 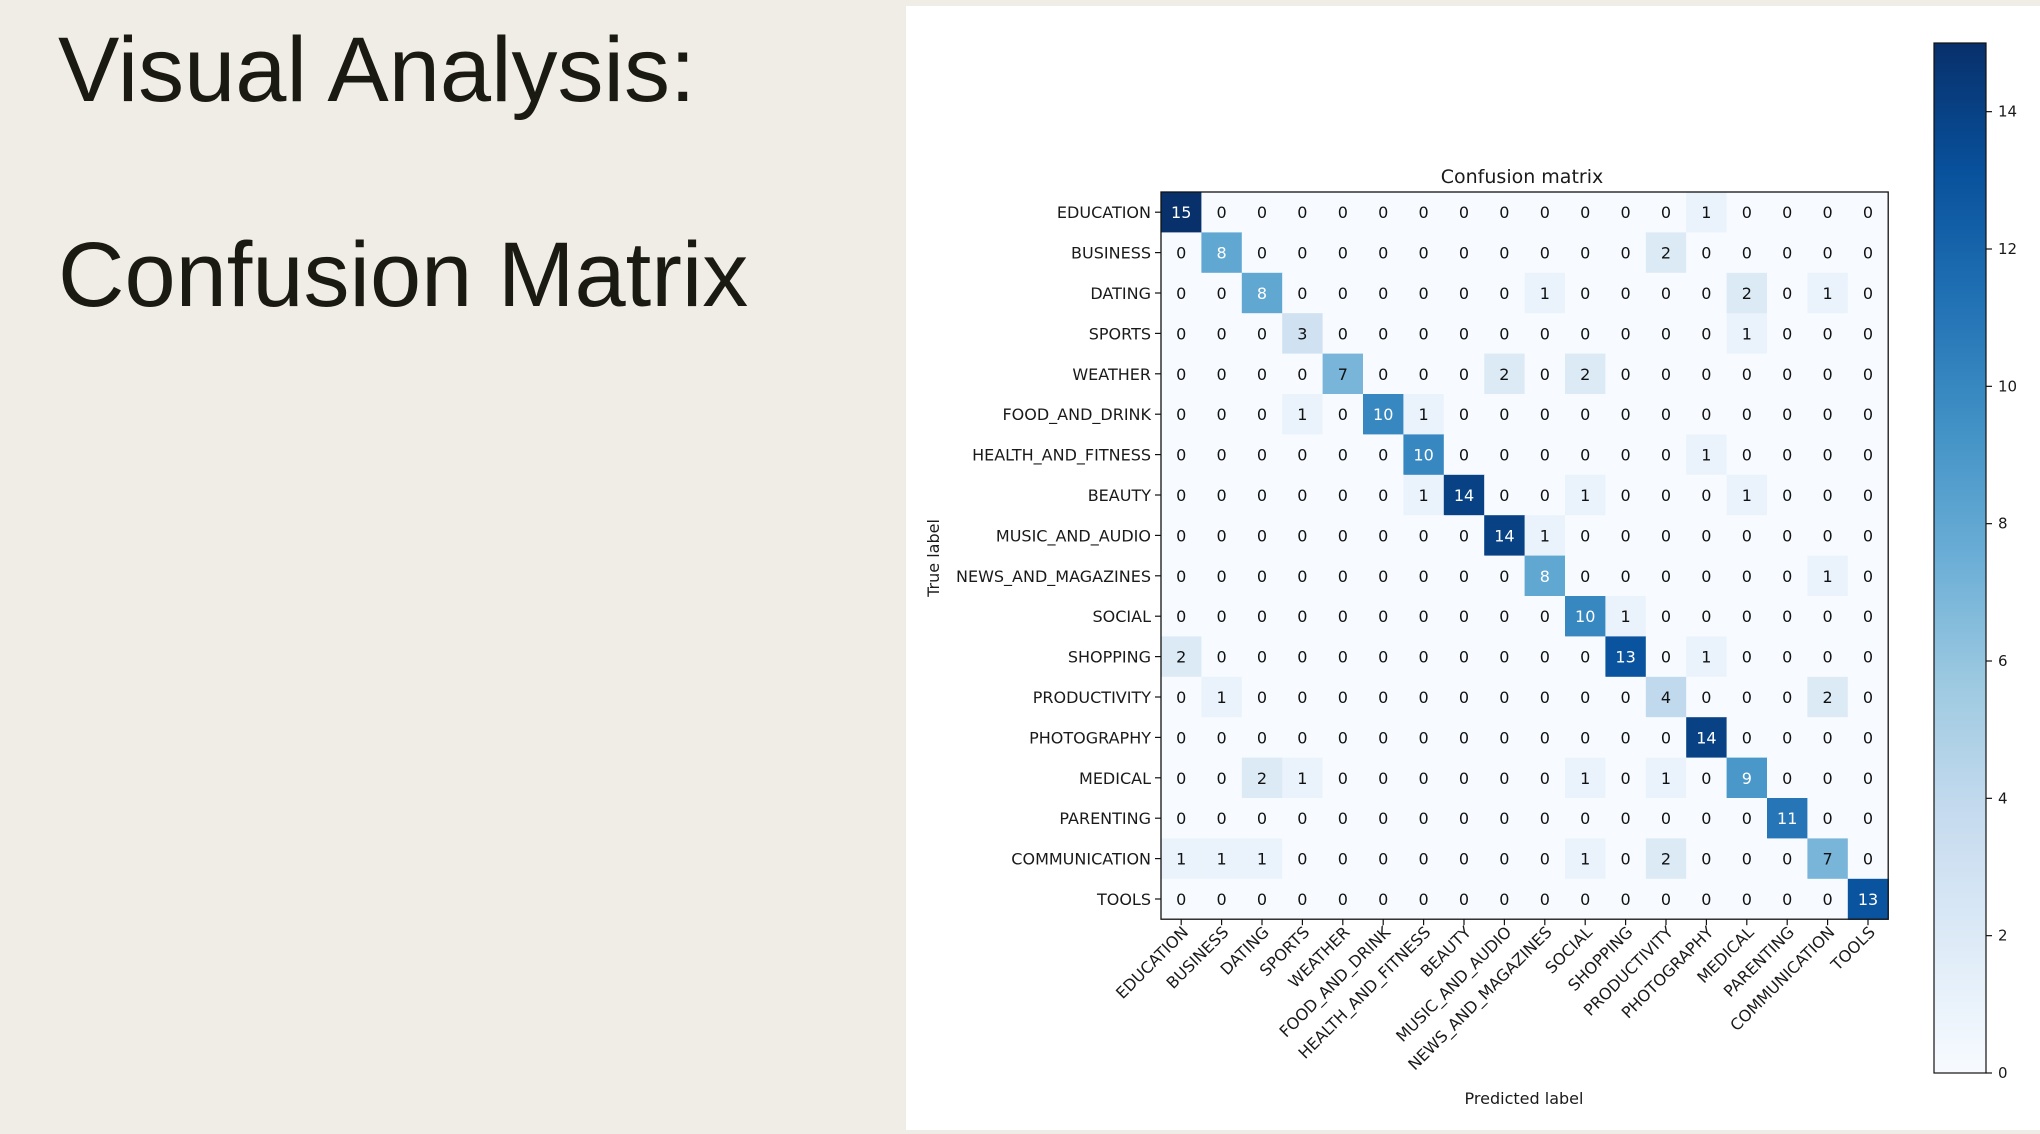 What do you see at coordinates (1090, 737) in the screenshot?
I see `y-tick-label: PHOTOGRAPHY` at bounding box center [1090, 737].